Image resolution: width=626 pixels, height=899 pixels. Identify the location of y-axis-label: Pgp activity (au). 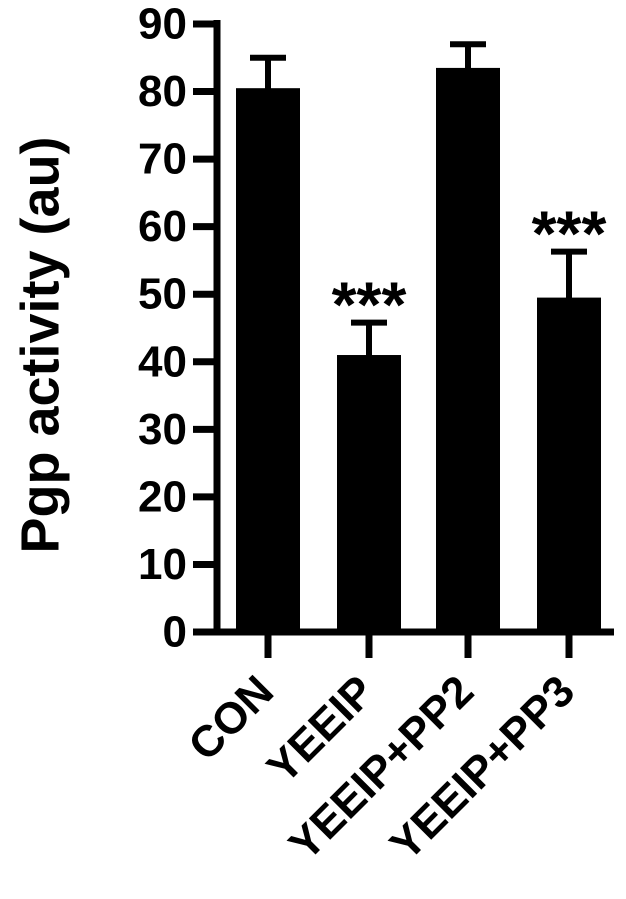
(40, 344).